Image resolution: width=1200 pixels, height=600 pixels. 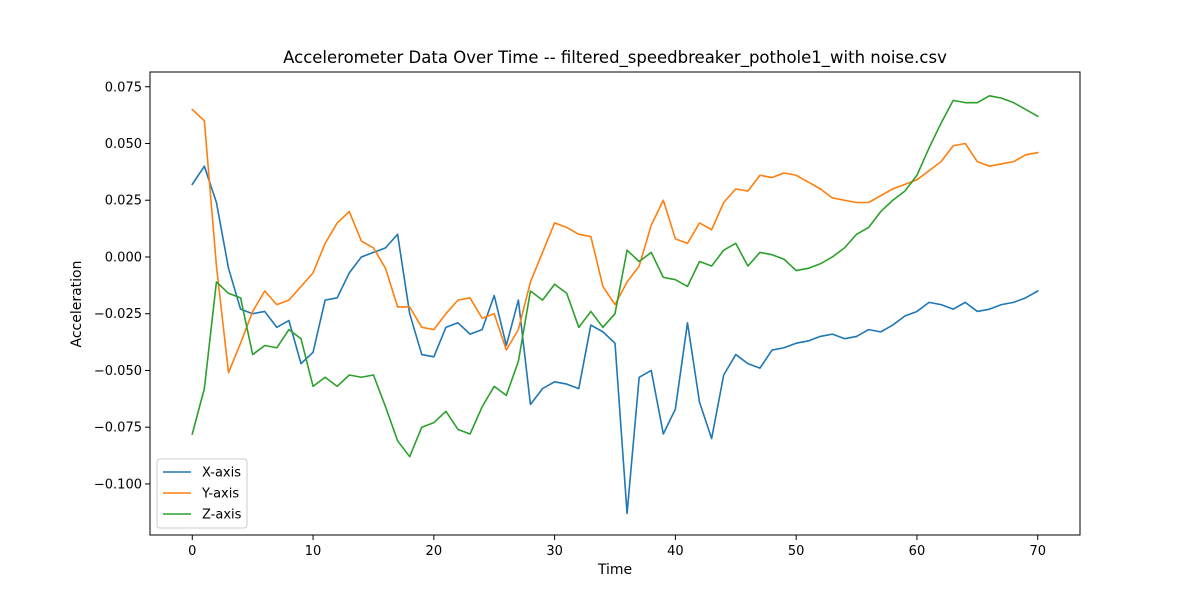 I want to click on legend-label-y-axis: Y-axis, so click(x=220, y=494).